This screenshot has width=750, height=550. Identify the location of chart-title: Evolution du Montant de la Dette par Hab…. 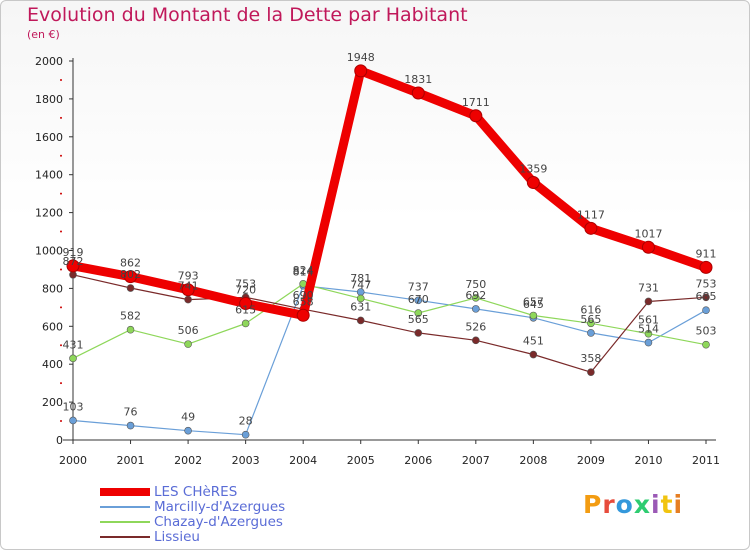
(247, 15).